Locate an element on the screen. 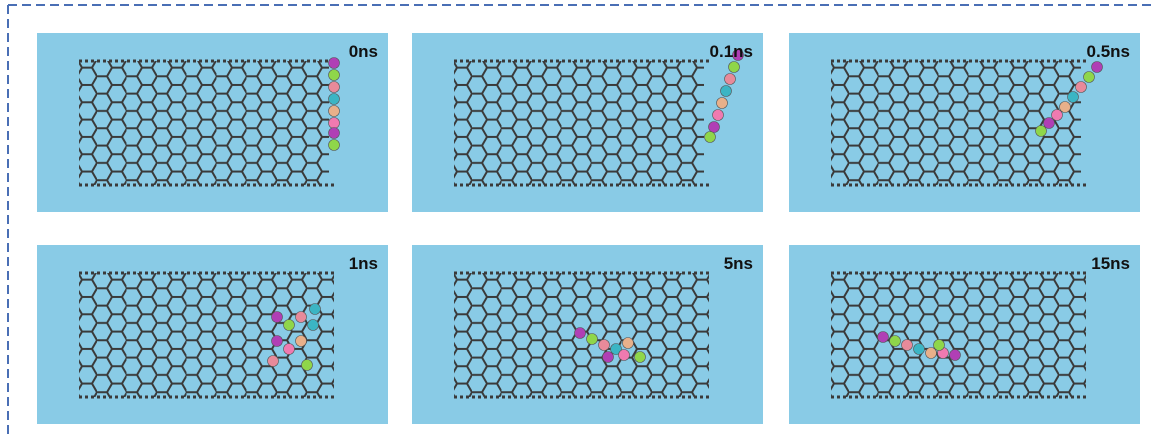  panel: 5ns is located at coordinates (587, 334).